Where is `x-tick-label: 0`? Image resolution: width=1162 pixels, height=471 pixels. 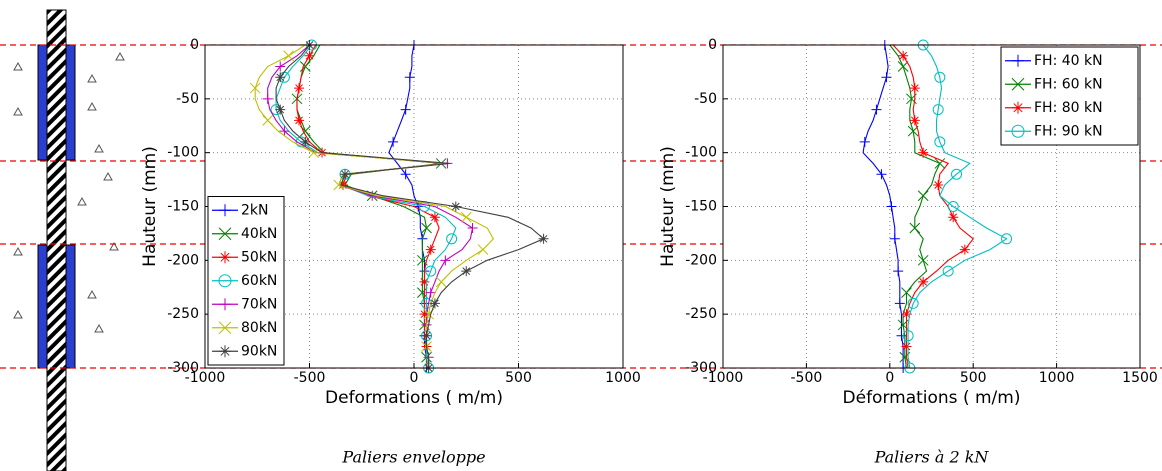
x-tick-label: 0 is located at coordinates (414, 378).